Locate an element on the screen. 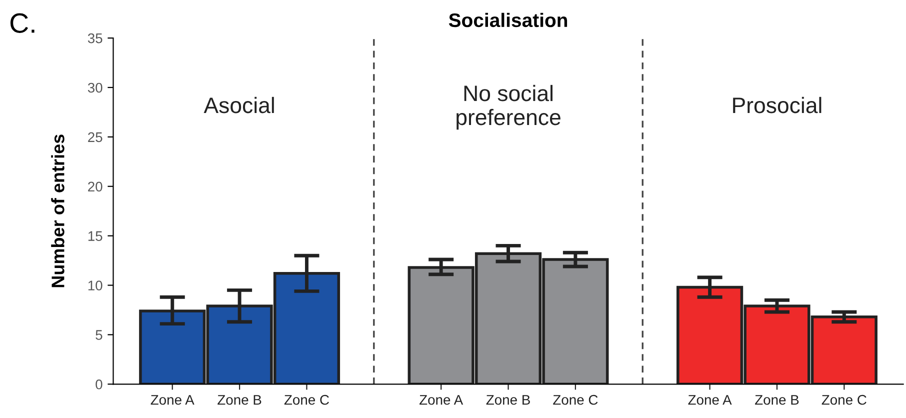 Image resolution: width=906 pixels, height=418 pixels. y-axis-title: Number of entries is located at coordinates (57, 211).